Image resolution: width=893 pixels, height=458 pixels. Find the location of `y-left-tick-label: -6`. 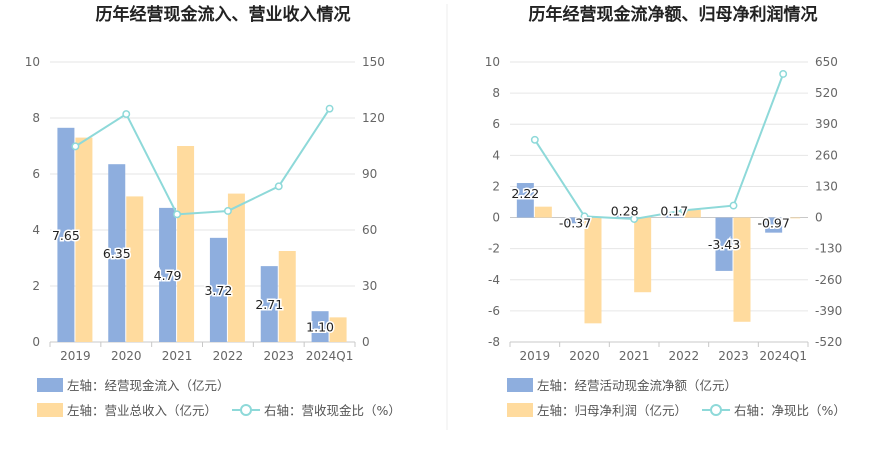

y-left-tick-label: -6 is located at coordinates (494, 311).